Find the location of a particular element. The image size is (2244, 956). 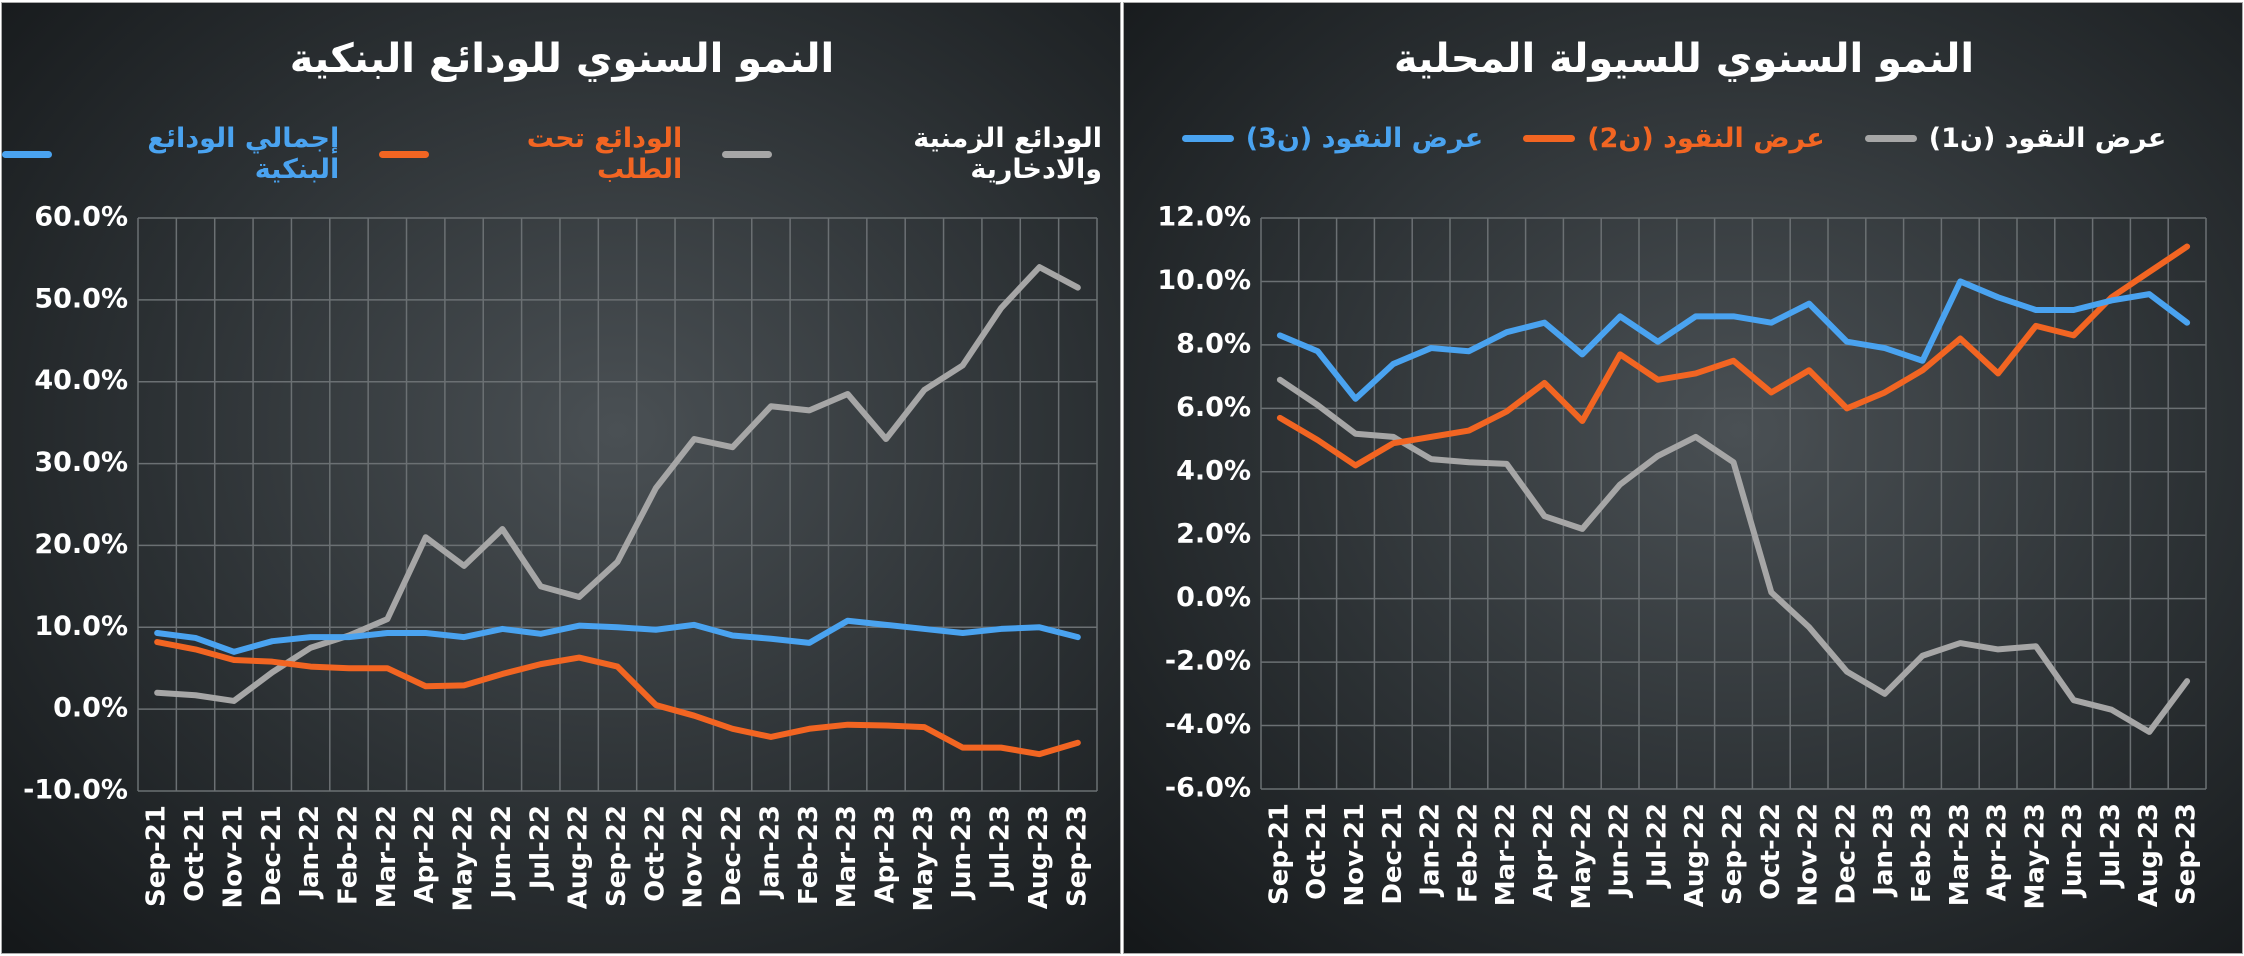

y-tick-label: 20.0% is located at coordinates (81, 544).